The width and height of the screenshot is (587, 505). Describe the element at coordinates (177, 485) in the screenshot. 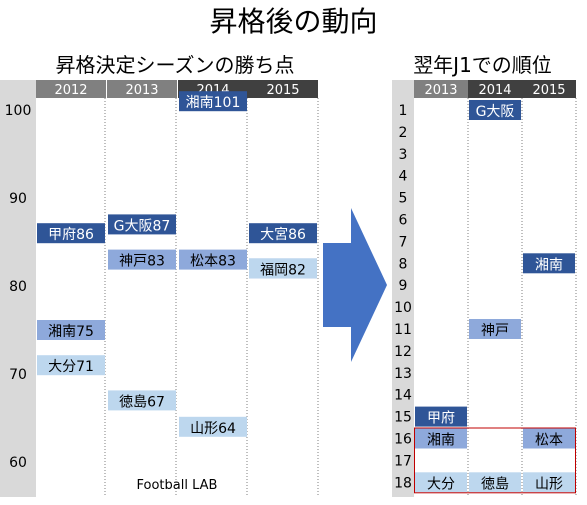

I see `credit-text: Football LAB` at that location.